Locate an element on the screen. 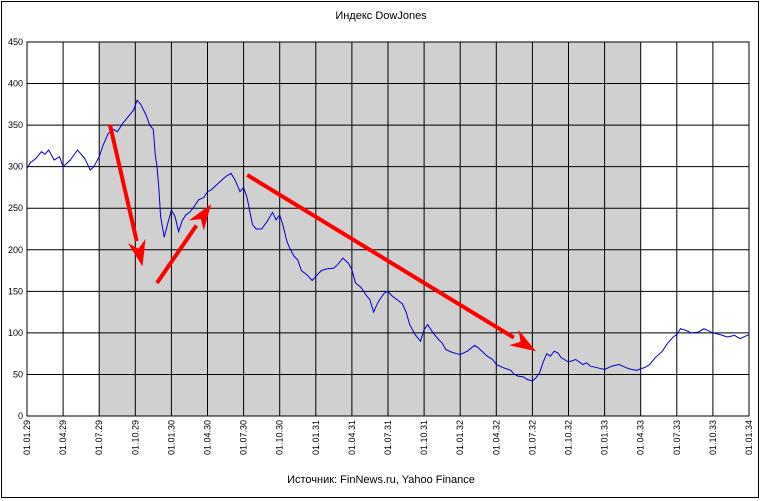 This screenshot has height=501, width=762. x-tick-label: 01.07.30 is located at coordinates (244, 437).